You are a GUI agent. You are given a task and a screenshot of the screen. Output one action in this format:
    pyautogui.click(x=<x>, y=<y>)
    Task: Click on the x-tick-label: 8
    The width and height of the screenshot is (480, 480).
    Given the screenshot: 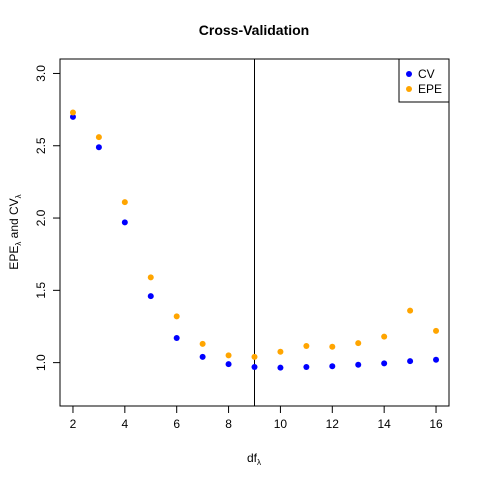 What is the action you would take?
    pyautogui.click(x=228, y=424)
    